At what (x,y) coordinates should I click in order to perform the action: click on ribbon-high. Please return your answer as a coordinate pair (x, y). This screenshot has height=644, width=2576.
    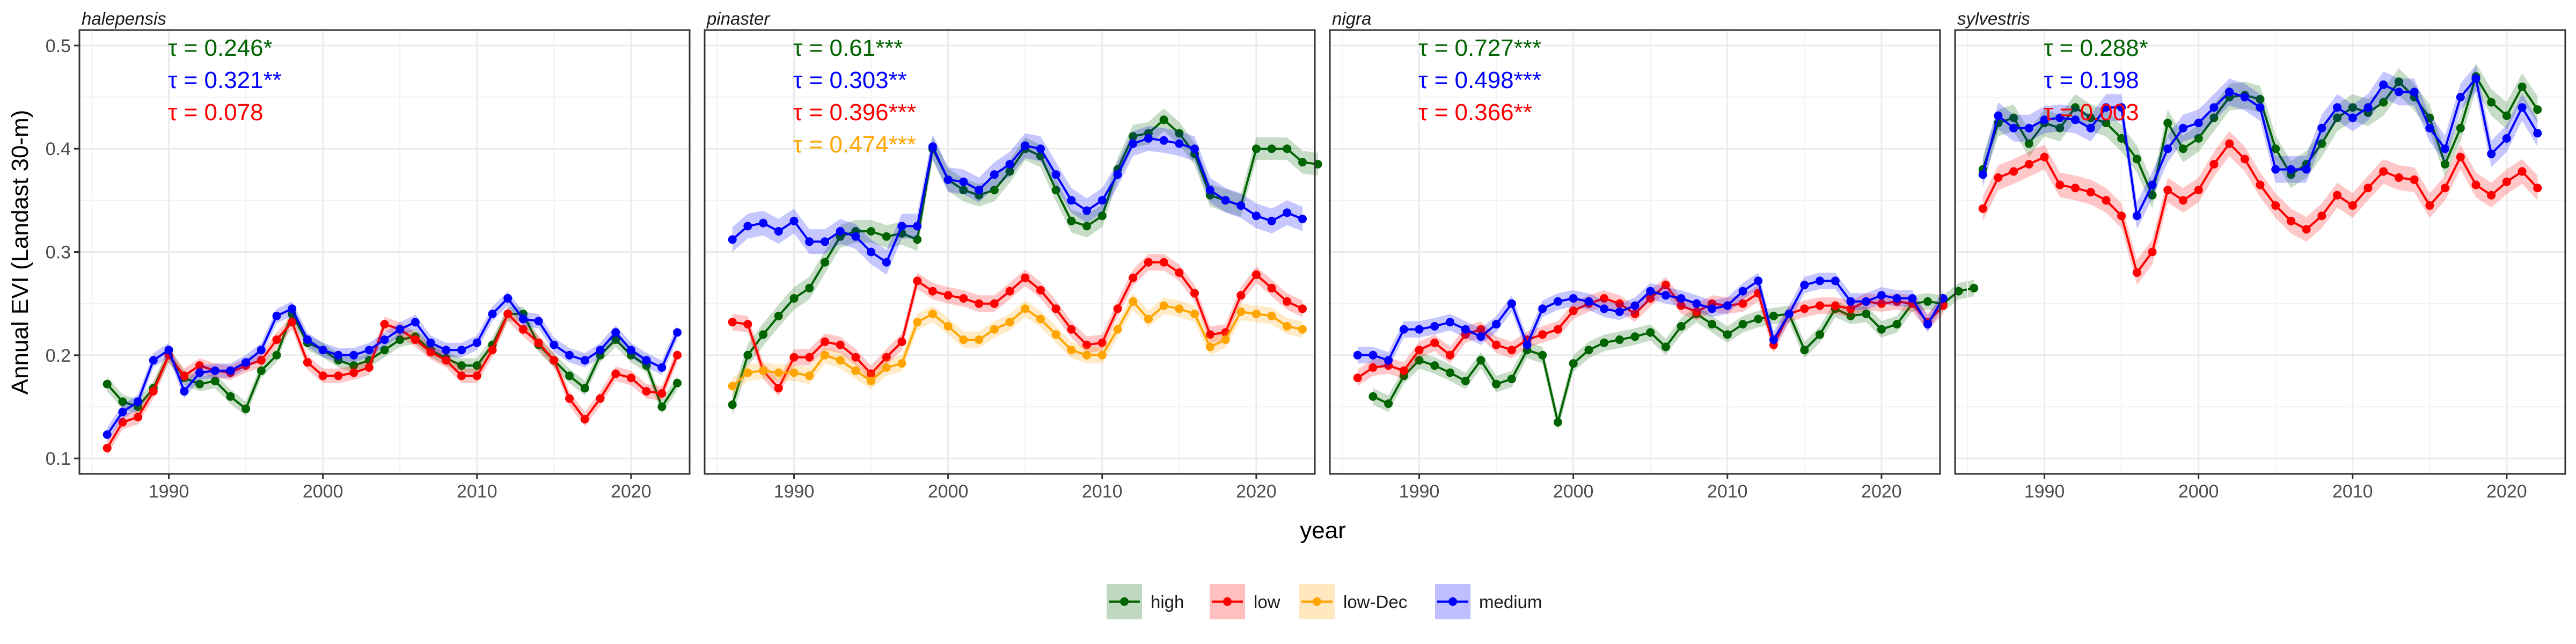
    Looking at the image, I should click on (392, 361).